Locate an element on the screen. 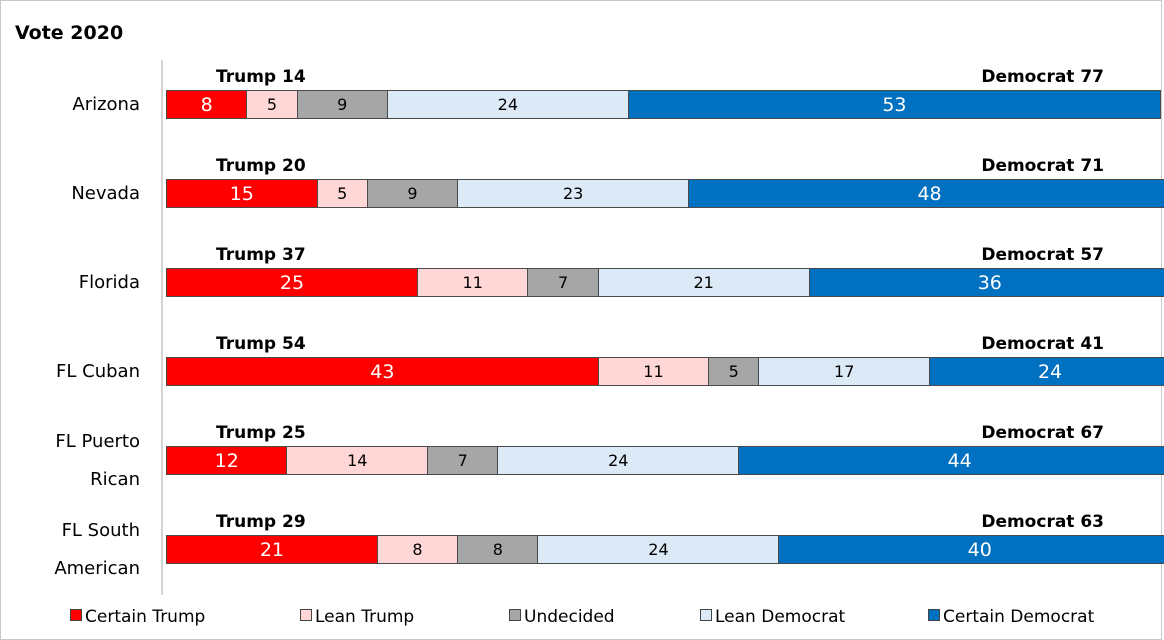 Image resolution: width=1164 pixels, height=640 pixels. legend-item: Lean Trump is located at coordinates (357, 617).